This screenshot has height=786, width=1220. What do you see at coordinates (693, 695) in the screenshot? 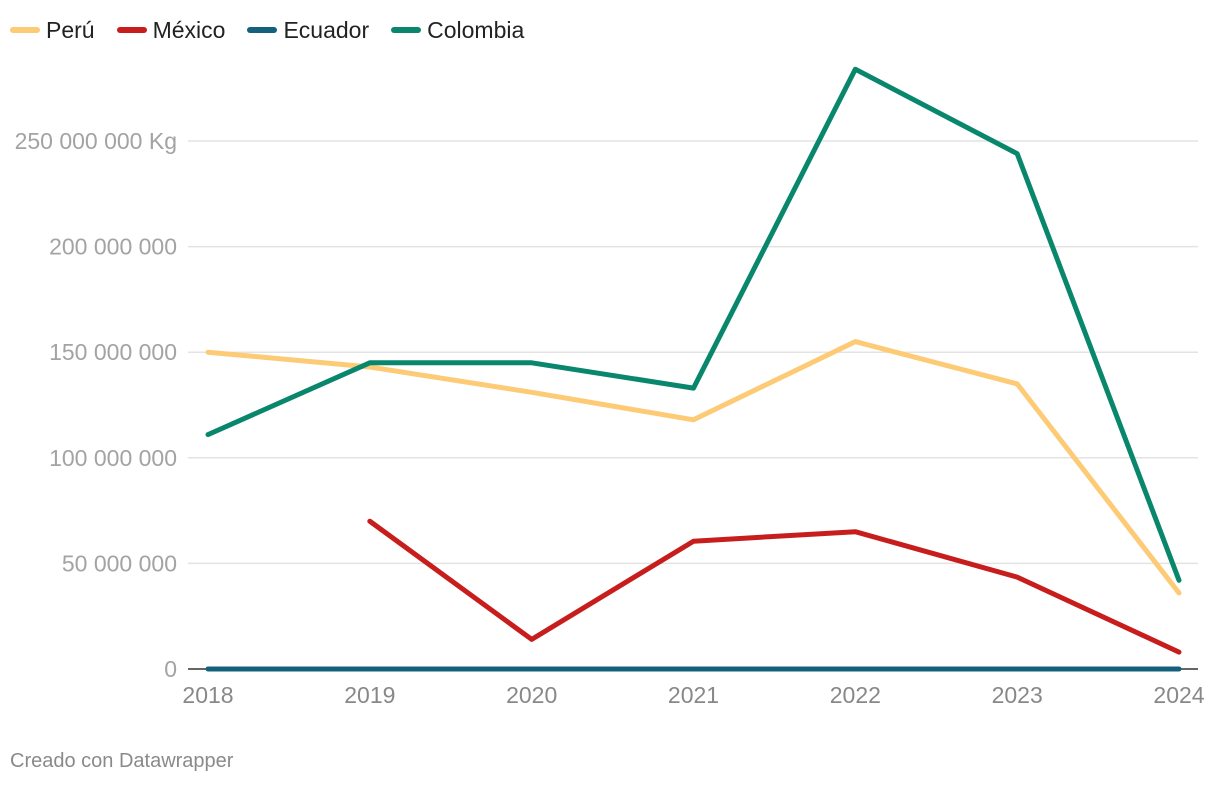
I see `x-tick-label: 2021` at bounding box center [693, 695].